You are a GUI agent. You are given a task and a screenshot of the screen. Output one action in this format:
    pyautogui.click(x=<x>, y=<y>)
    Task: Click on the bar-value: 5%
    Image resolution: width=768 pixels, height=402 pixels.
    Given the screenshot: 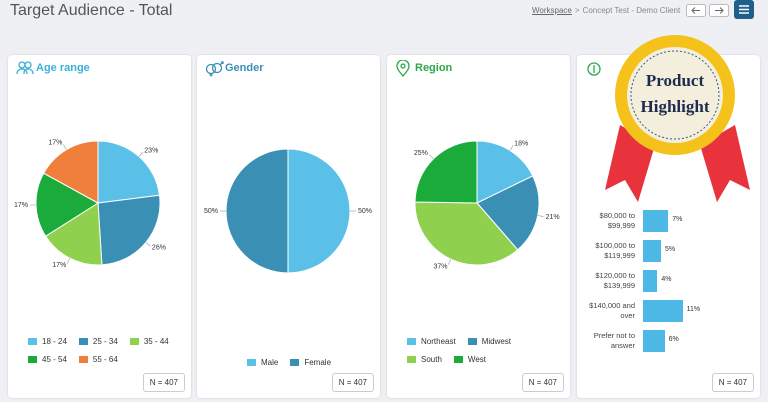 What is the action you would take?
    pyautogui.click(x=670, y=249)
    